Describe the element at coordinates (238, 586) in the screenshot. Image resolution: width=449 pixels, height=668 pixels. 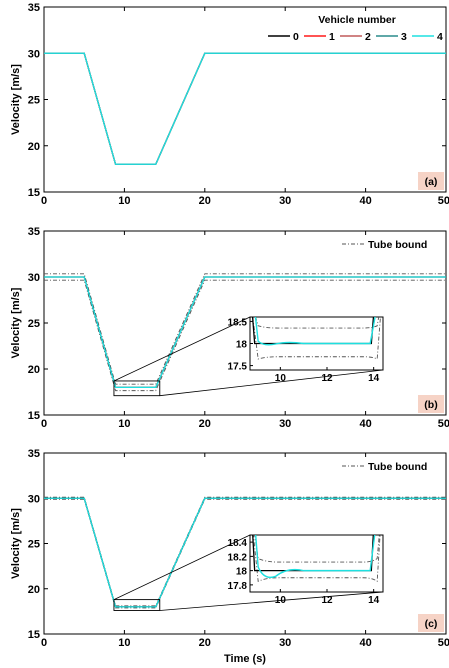
I see `inset-y-tick-label: 17.8` at that location.